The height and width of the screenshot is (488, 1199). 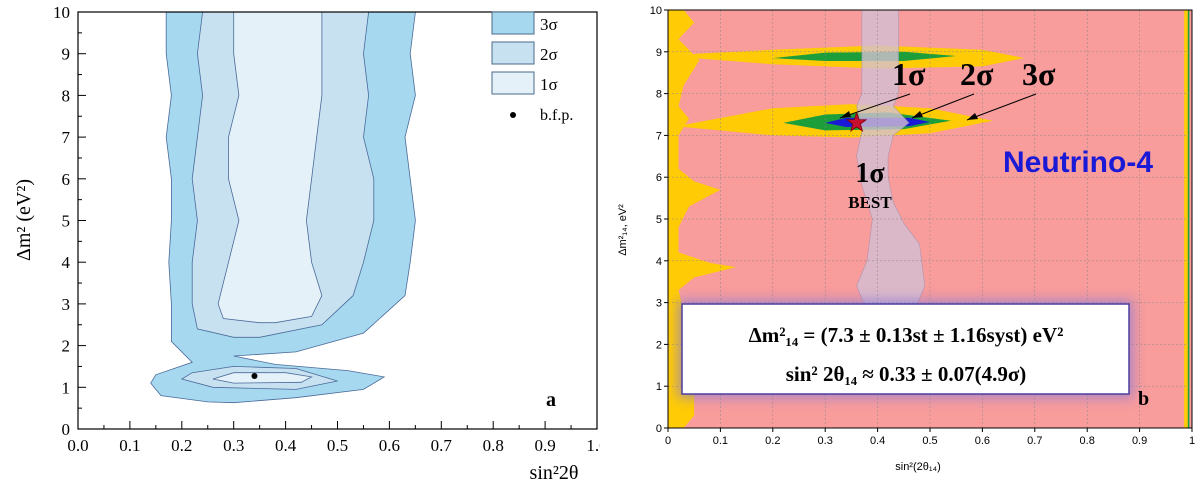 What do you see at coordinates (918, 467) in the screenshot?
I see `x-axis-label-b: sin²(2θ₁₄)` at bounding box center [918, 467].